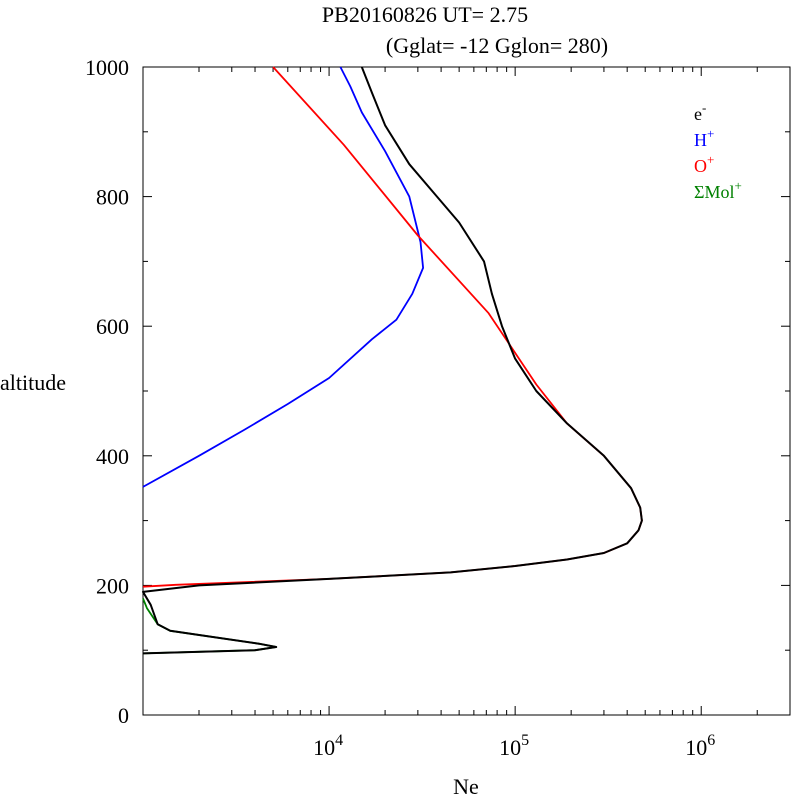 Image resolution: width=792 pixels, height=796 pixels. Describe the element at coordinates (704, 164) in the screenshot. I see `legend-entry: O+` at that location.